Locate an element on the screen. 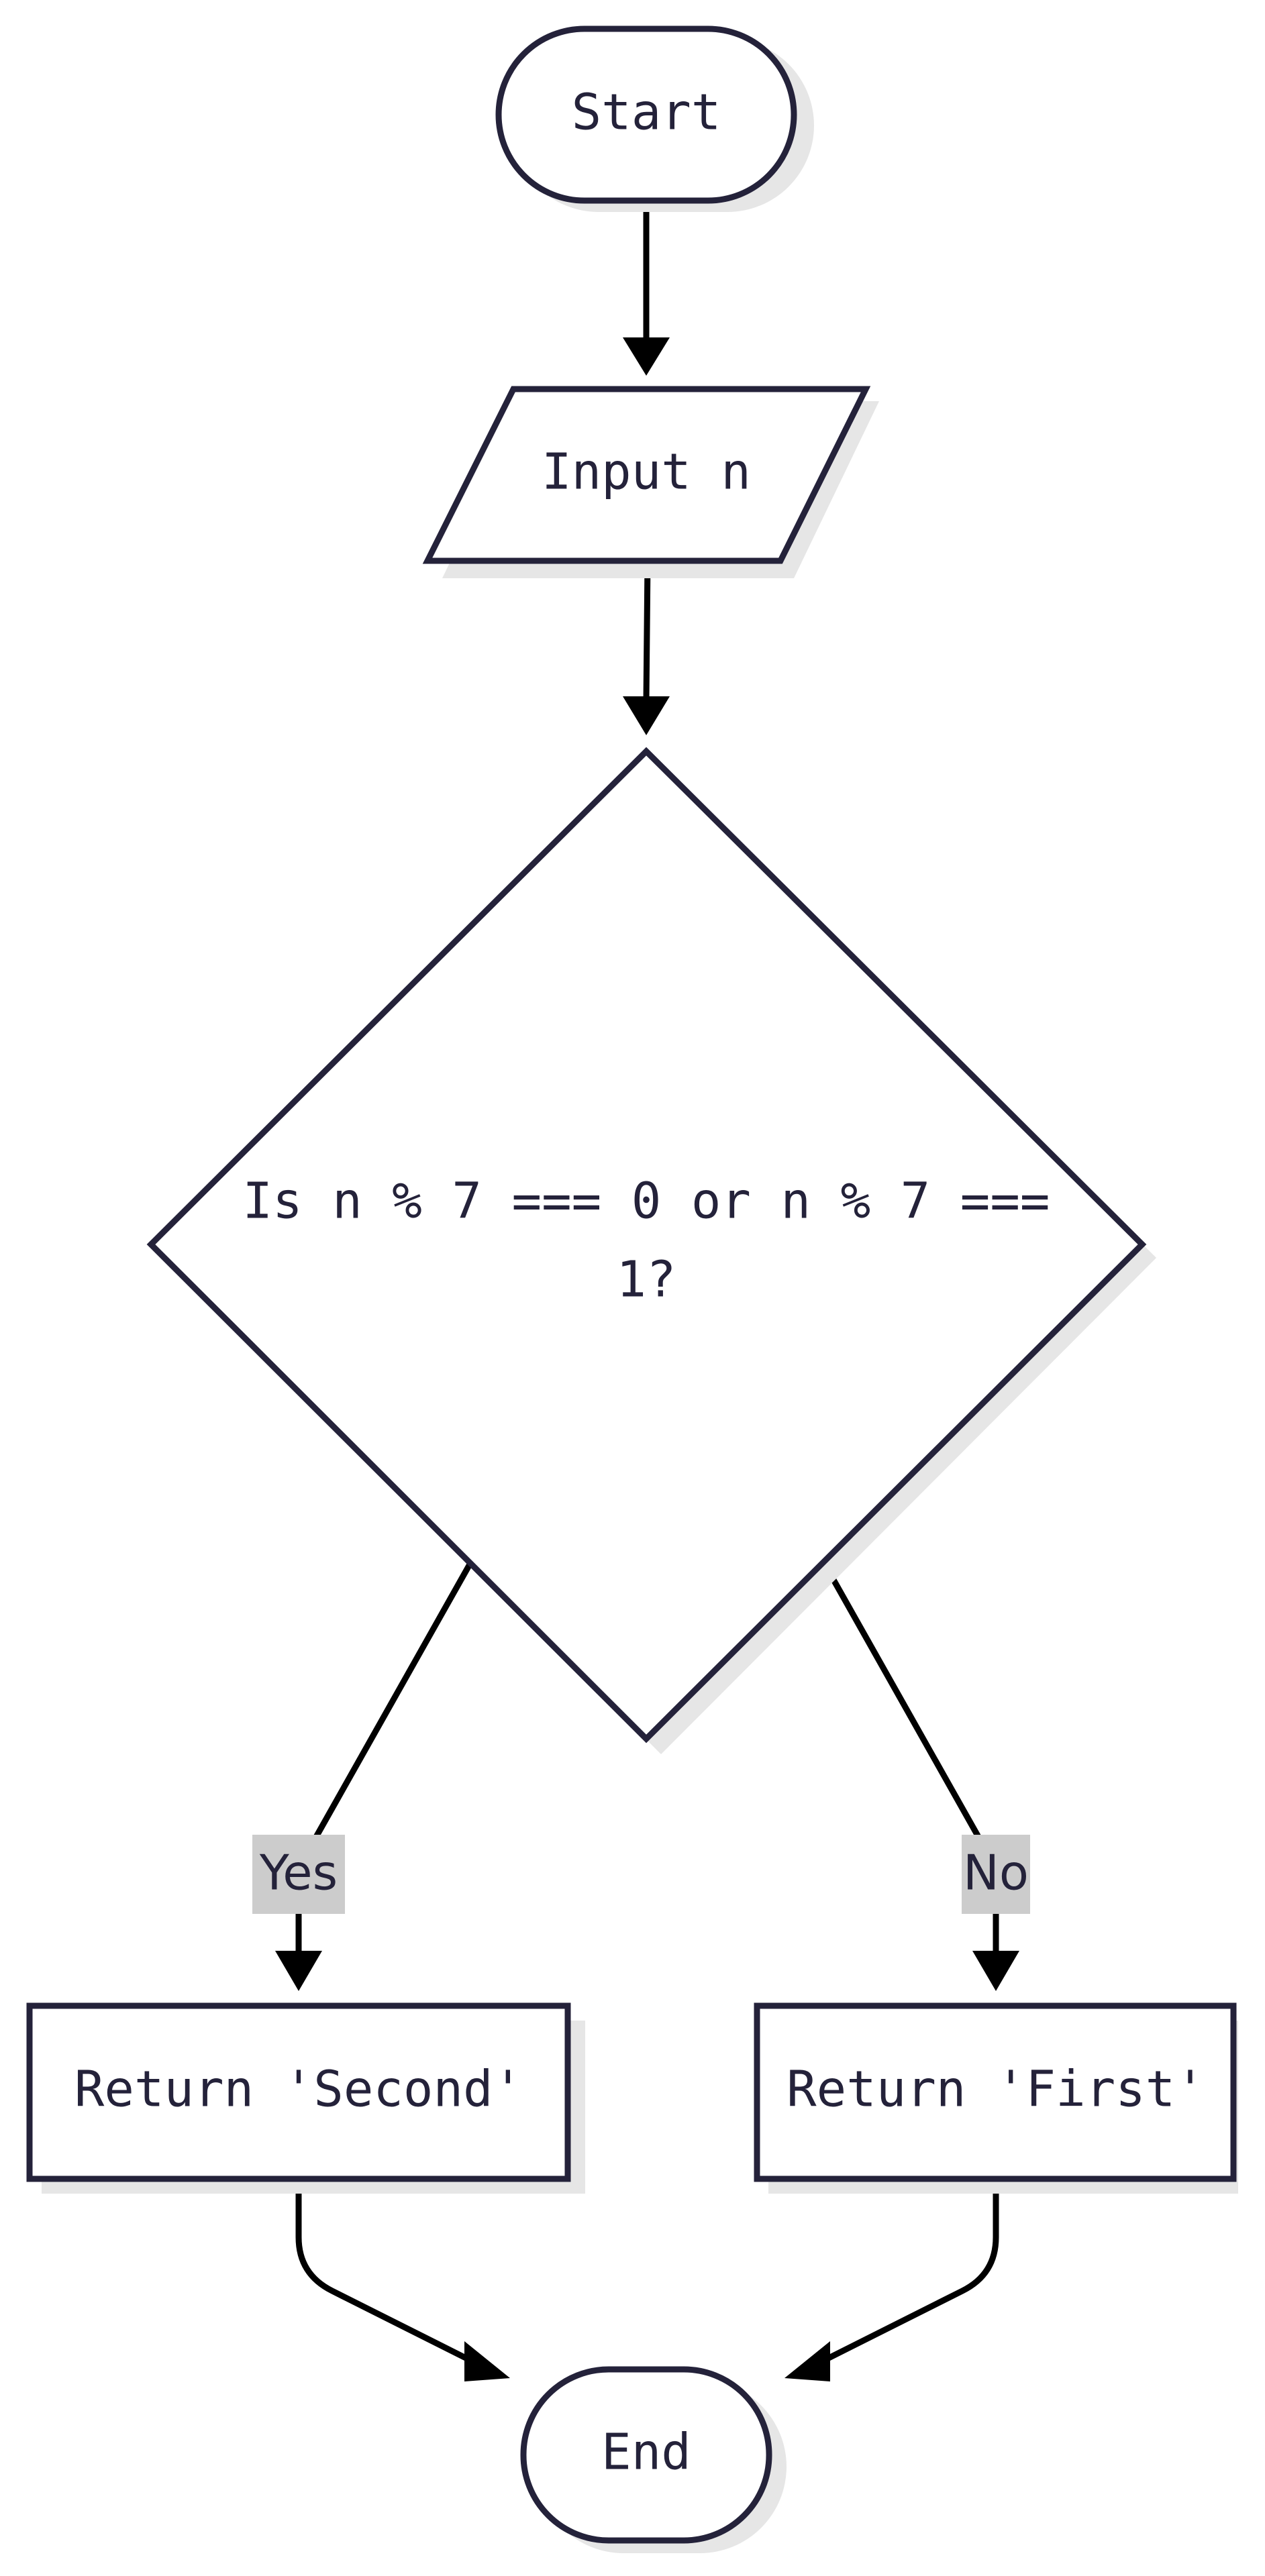 This screenshot has height=2576, width=1265. node-end: End is located at coordinates (654, 2459).